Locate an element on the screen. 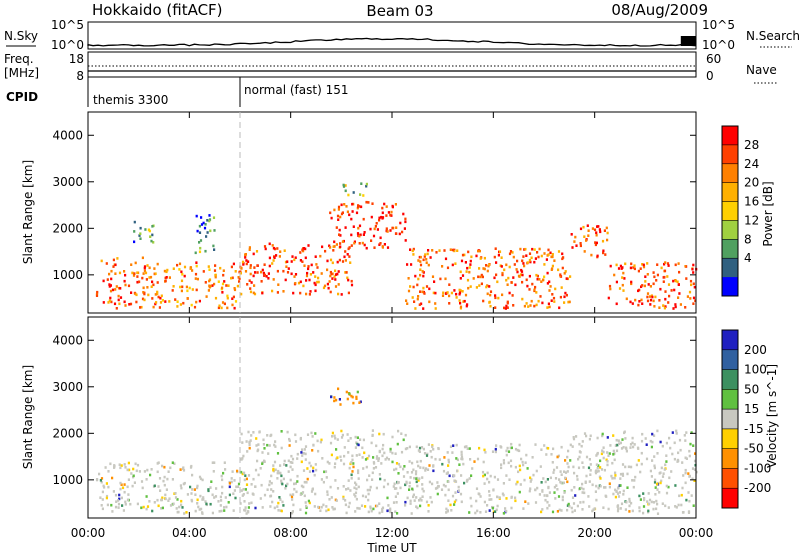 The width and height of the screenshot is (800, 554). colorbar-tick-label: 4 is located at coordinates (748, 258).